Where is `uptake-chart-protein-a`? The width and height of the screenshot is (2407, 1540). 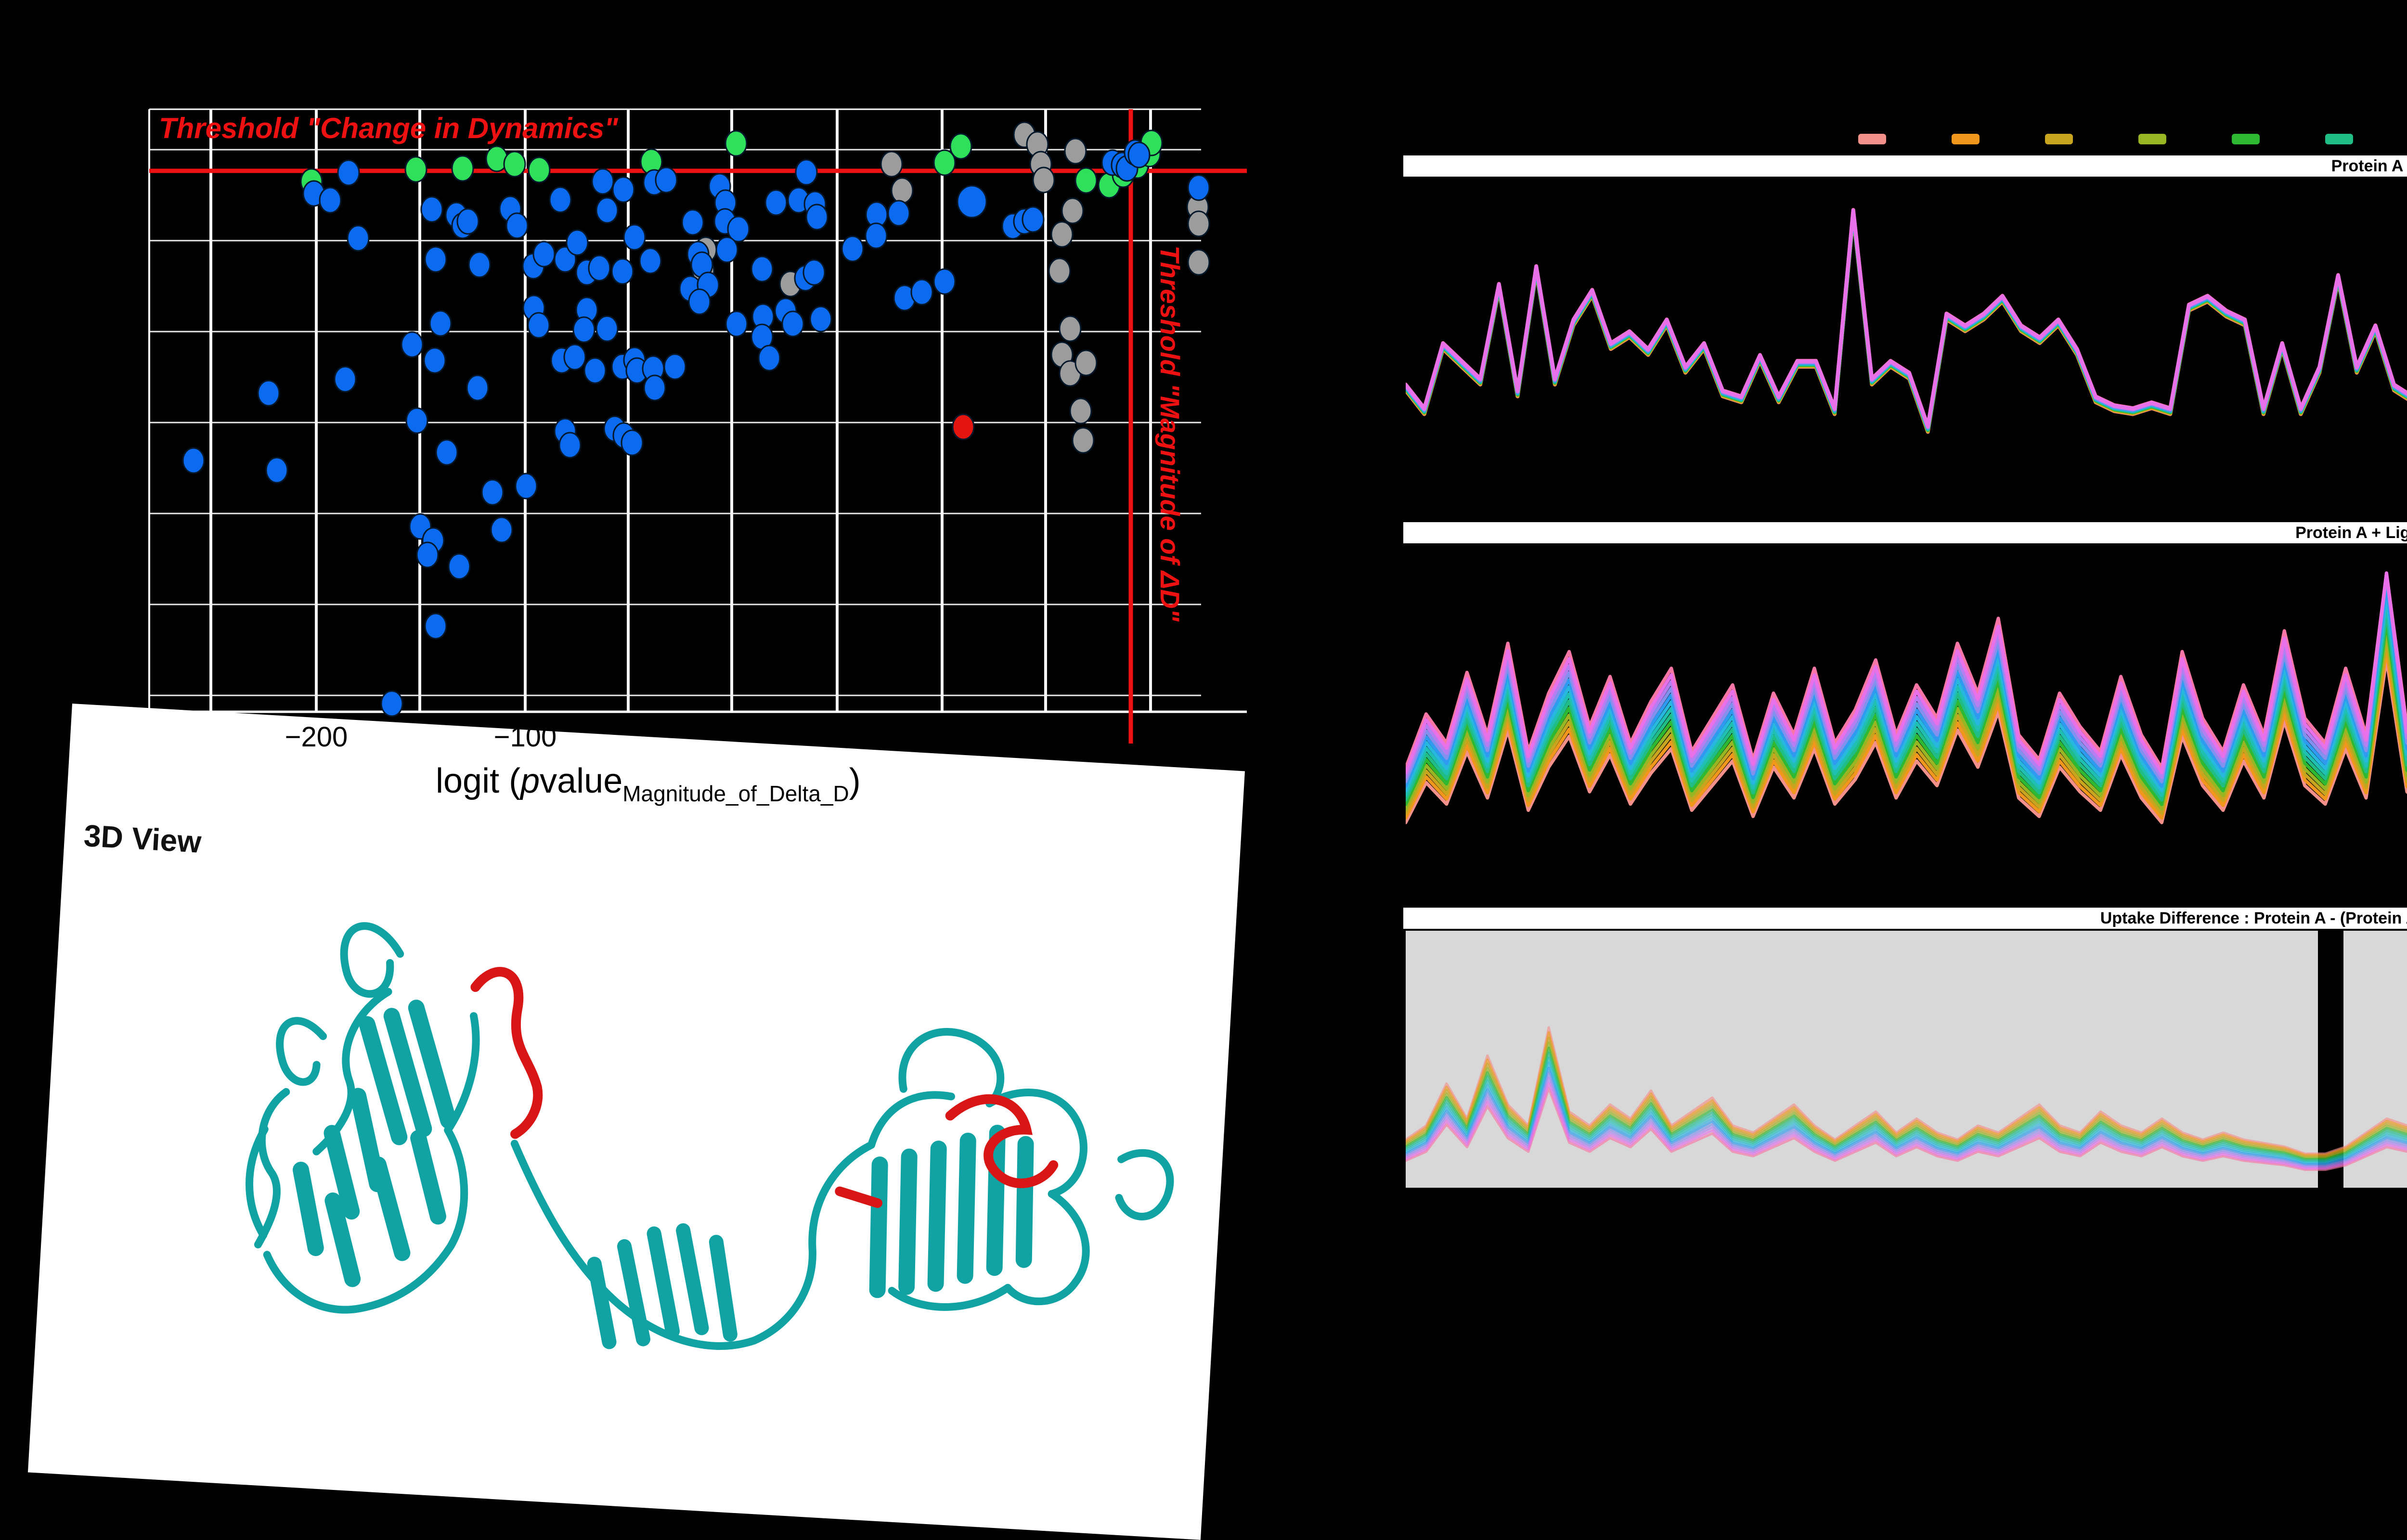
uptake-chart-protein-a is located at coordinates (1906, 344).